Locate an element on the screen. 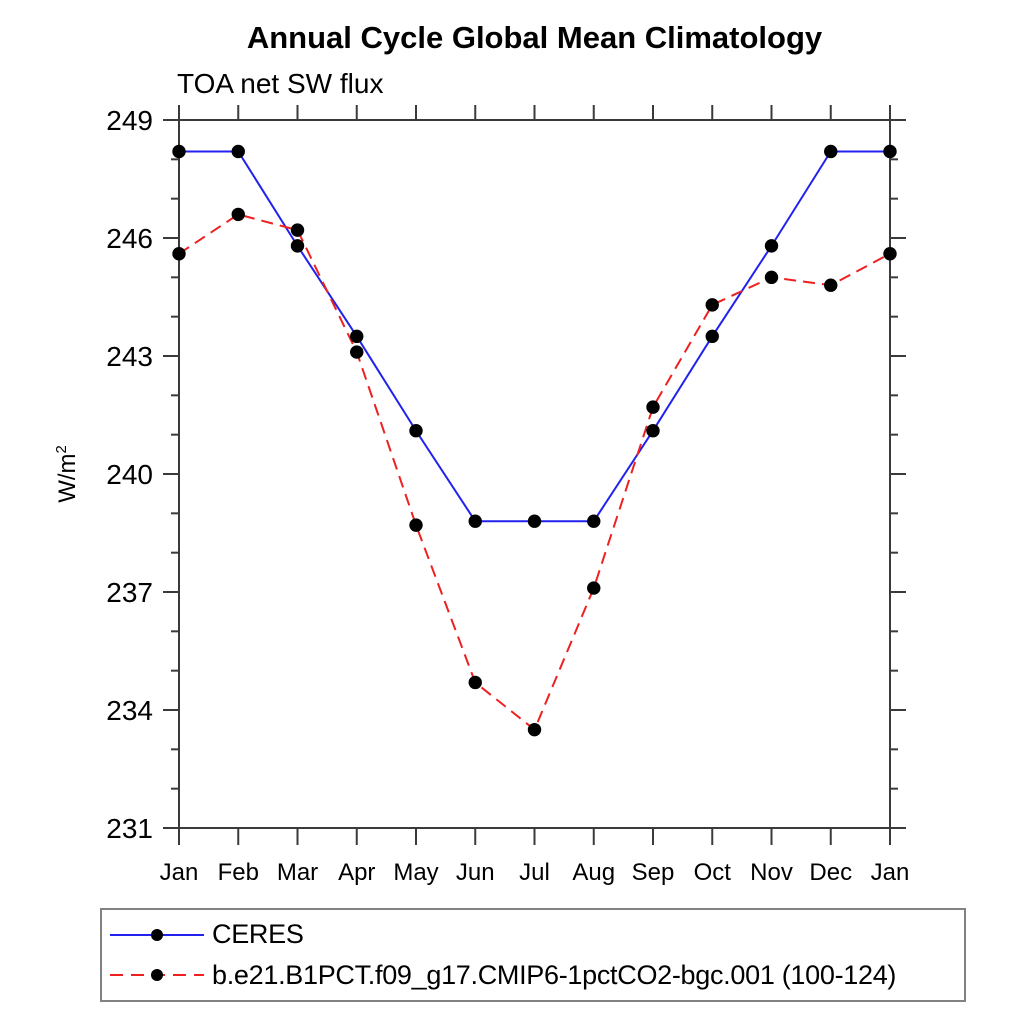  svg-text: 243 is located at coordinates (129, 356).